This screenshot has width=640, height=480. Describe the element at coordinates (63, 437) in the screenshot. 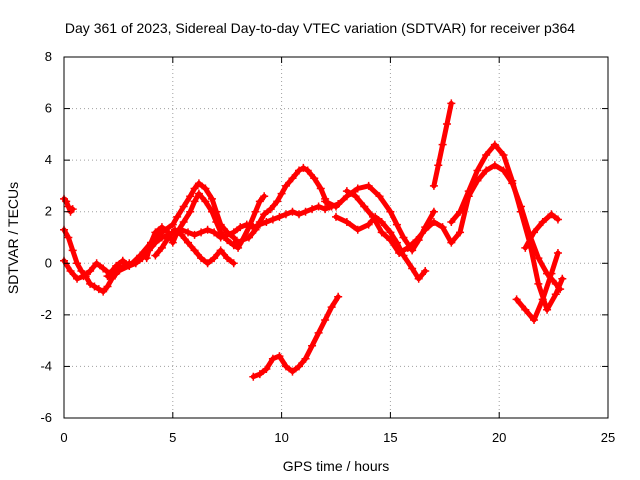

I see `x-tick-label: 0` at that location.